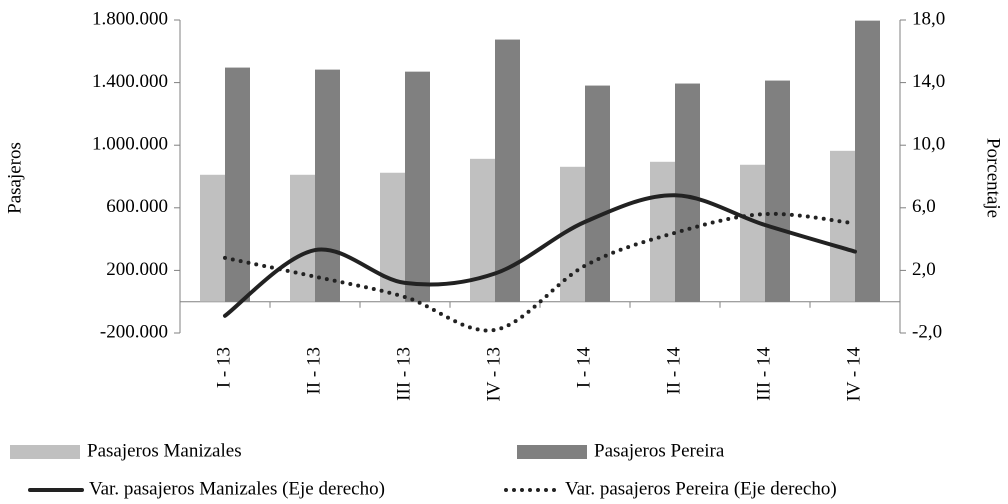  What do you see at coordinates (403, 374) in the screenshot?
I see `x-tick-label: III - 13` at bounding box center [403, 374].